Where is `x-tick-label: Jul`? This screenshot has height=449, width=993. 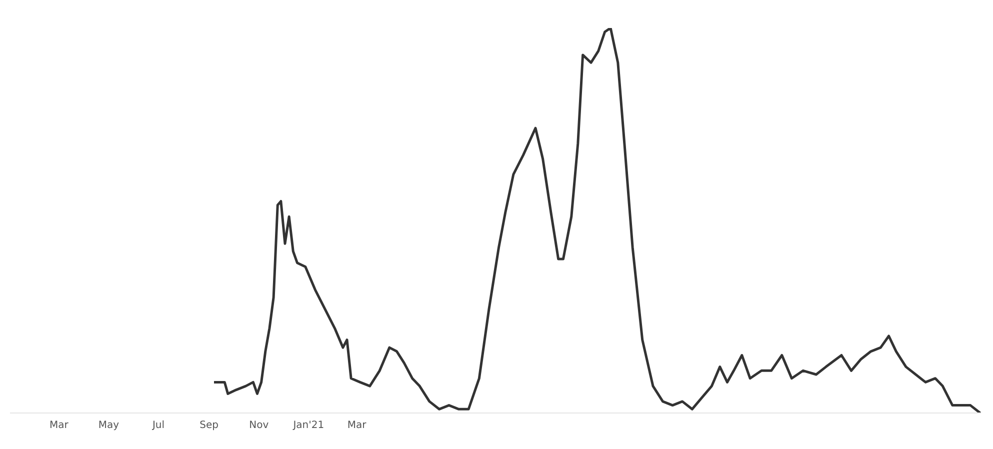 x-tick-label: Jul is located at coordinates (158, 426).